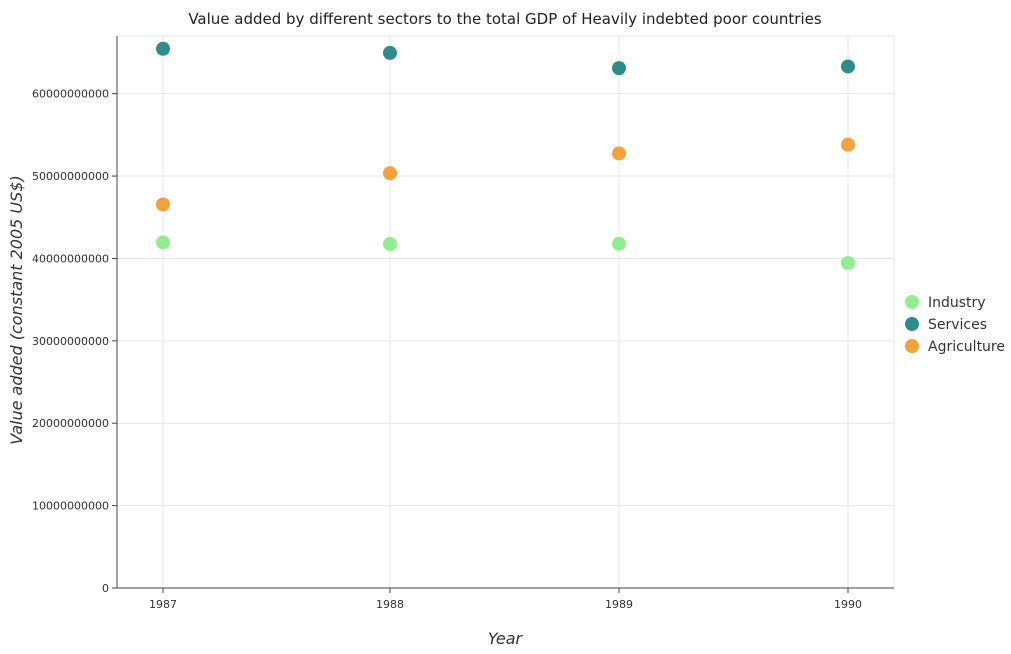 The height and width of the screenshot is (654, 1011). Describe the element at coordinates (16, 309) in the screenshot. I see `y-axis-label: Value added (constant 2005 US$)` at that location.